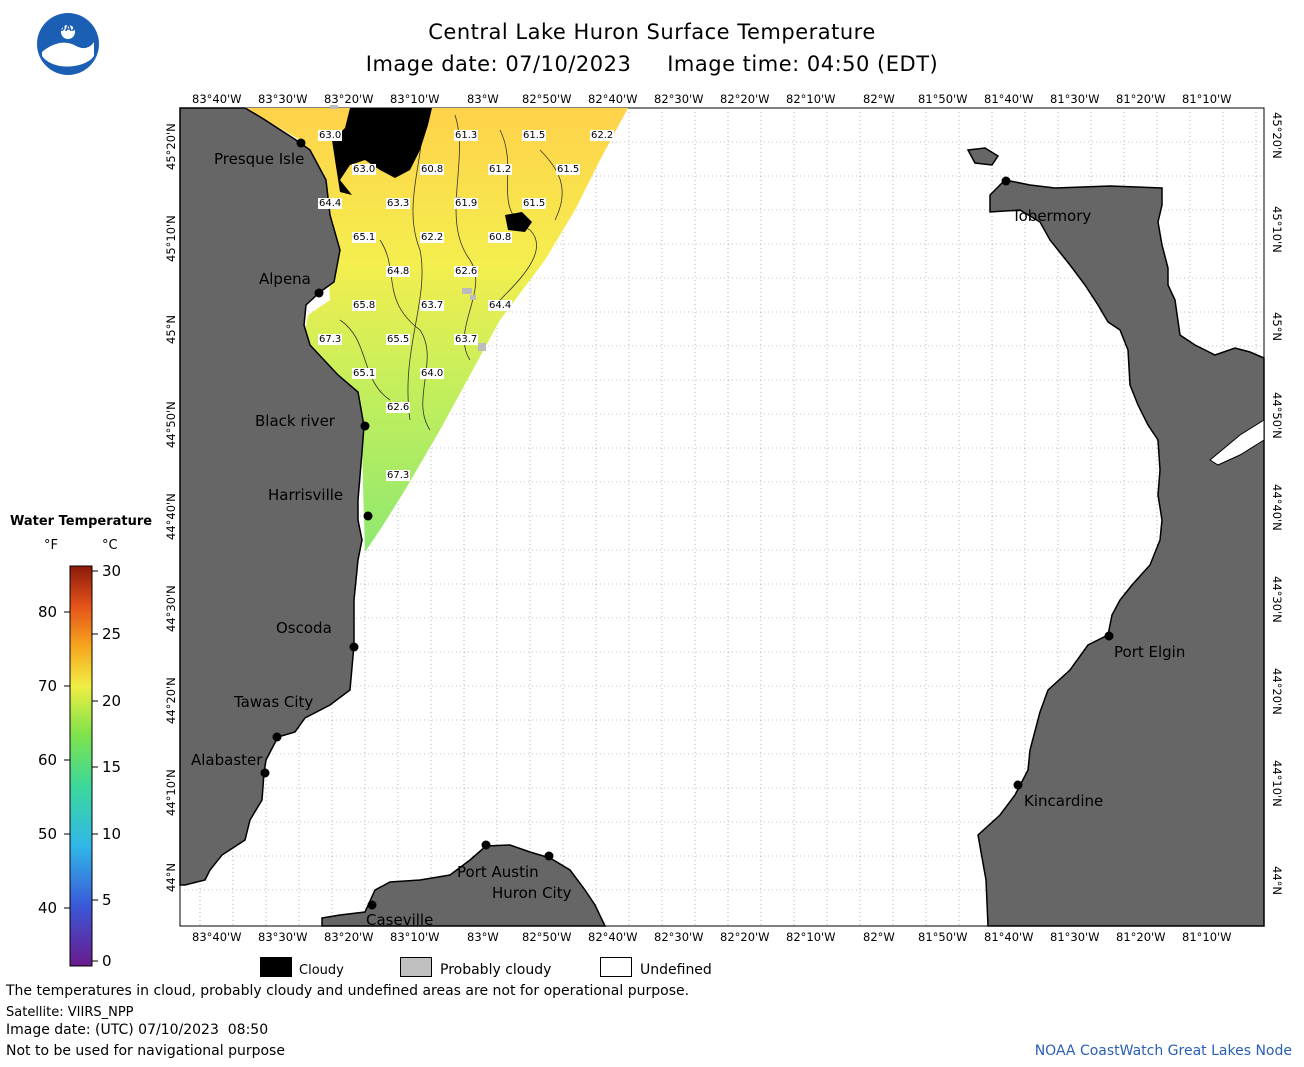 The height and width of the screenshot is (1067, 1304). What do you see at coordinates (171, 516) in the screenshot?
I see `lat-label-left: 44°40'N` at bounding box center [171, 516].